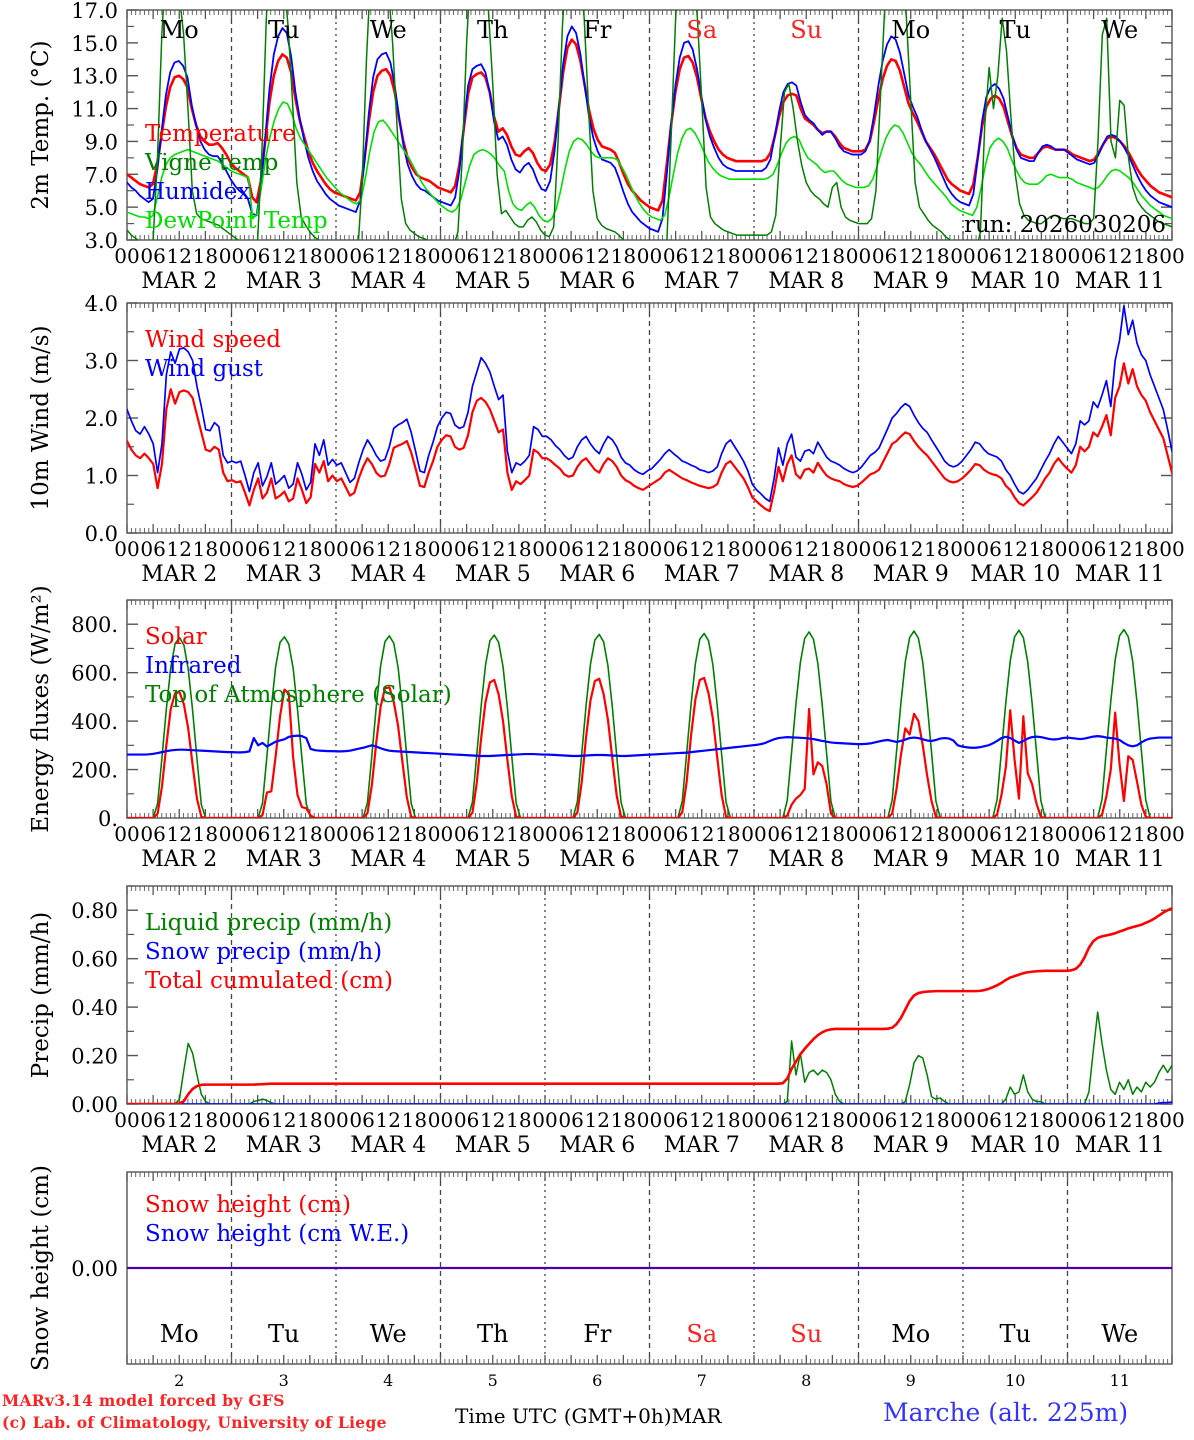  I want to click on y-tick-label: 0.00, so click(94, 1105).